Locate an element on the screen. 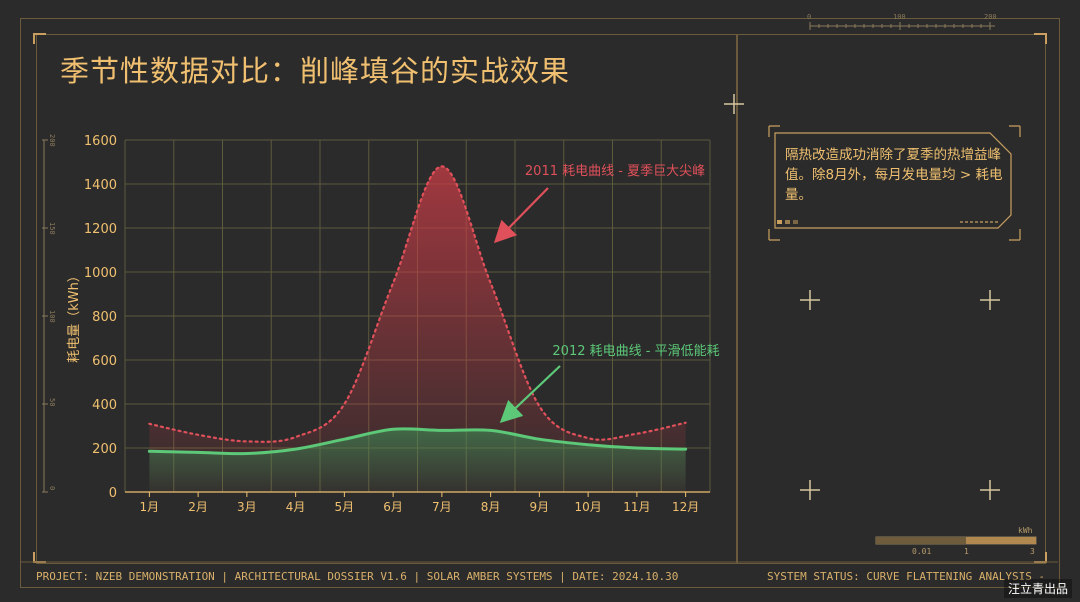 The image size is (1080, 602). scale-tick-0: 0.01 is located at coordinates (922, 551).